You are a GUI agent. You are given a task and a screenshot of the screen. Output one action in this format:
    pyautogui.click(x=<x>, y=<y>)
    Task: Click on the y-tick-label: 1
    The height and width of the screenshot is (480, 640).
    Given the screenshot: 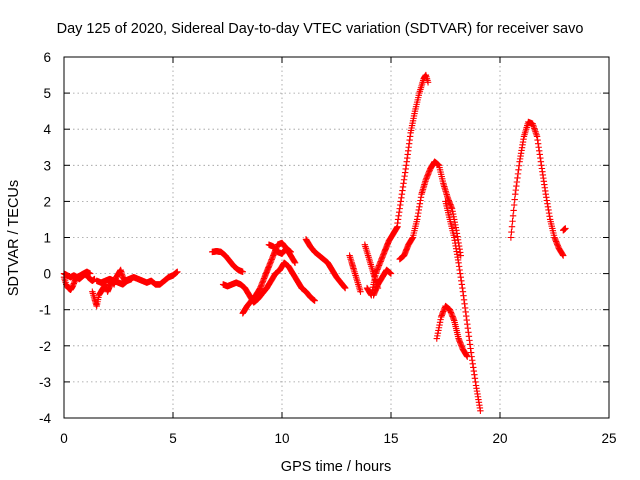 What is the action you would take?
    pyautogui.click(x=47, y=238)
    